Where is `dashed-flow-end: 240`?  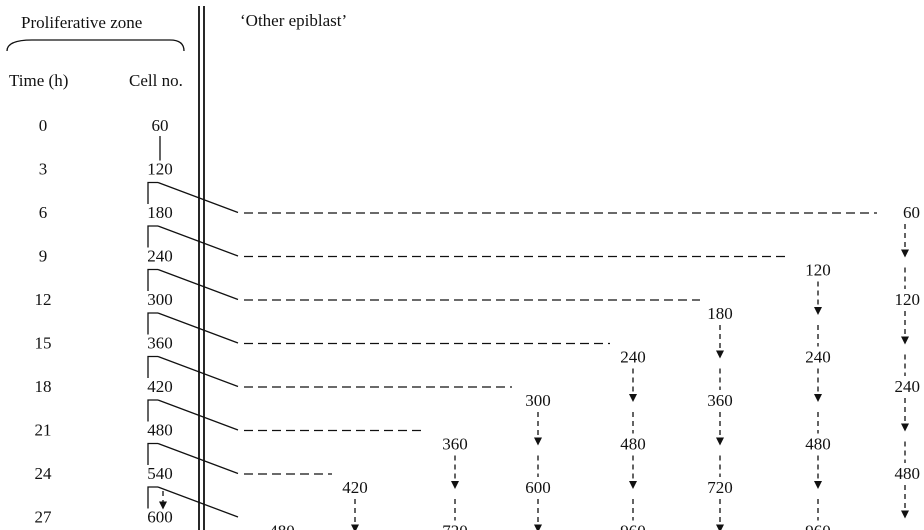 dashed-flow-end: 240 is located at coordinates (633, 357).